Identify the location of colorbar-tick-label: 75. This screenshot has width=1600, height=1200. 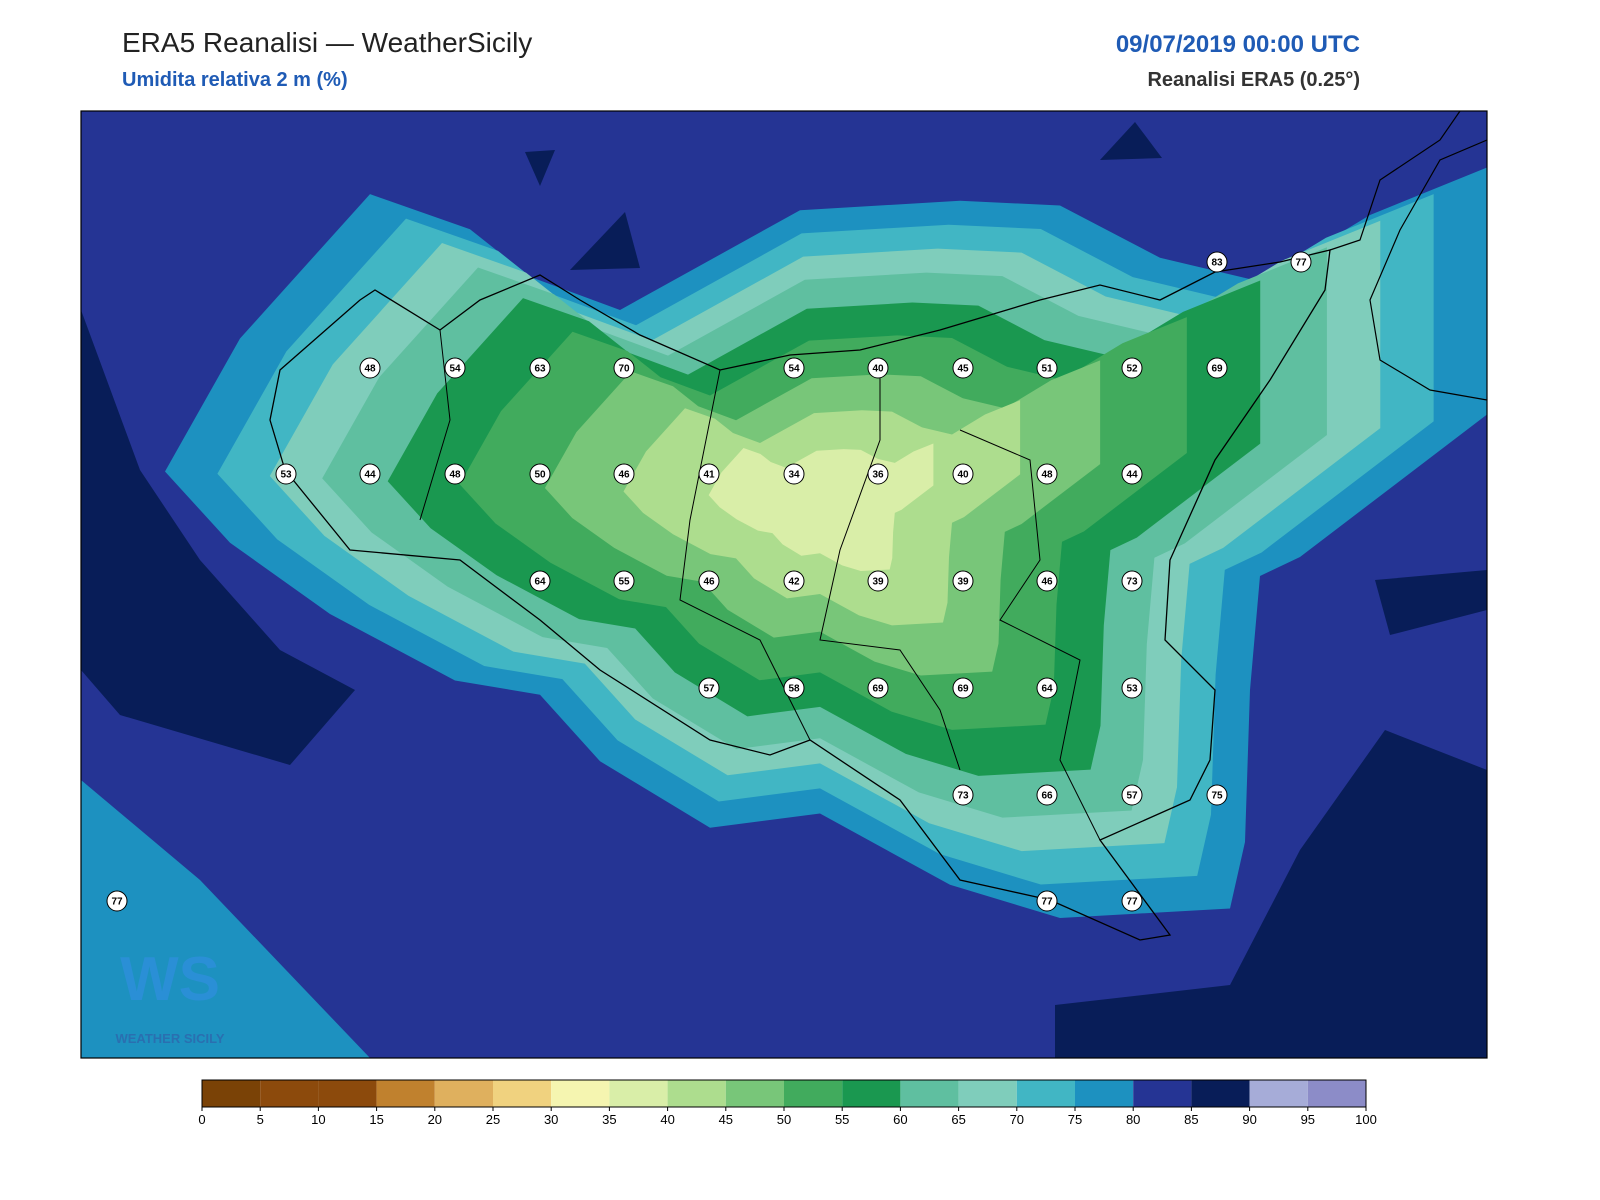
(1075, 1119).